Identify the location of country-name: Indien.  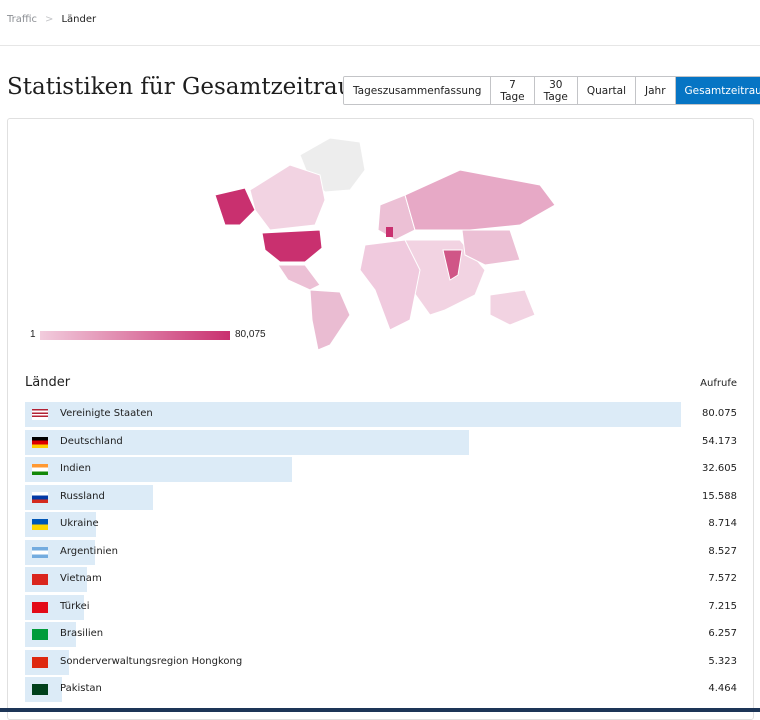
(75, 468).